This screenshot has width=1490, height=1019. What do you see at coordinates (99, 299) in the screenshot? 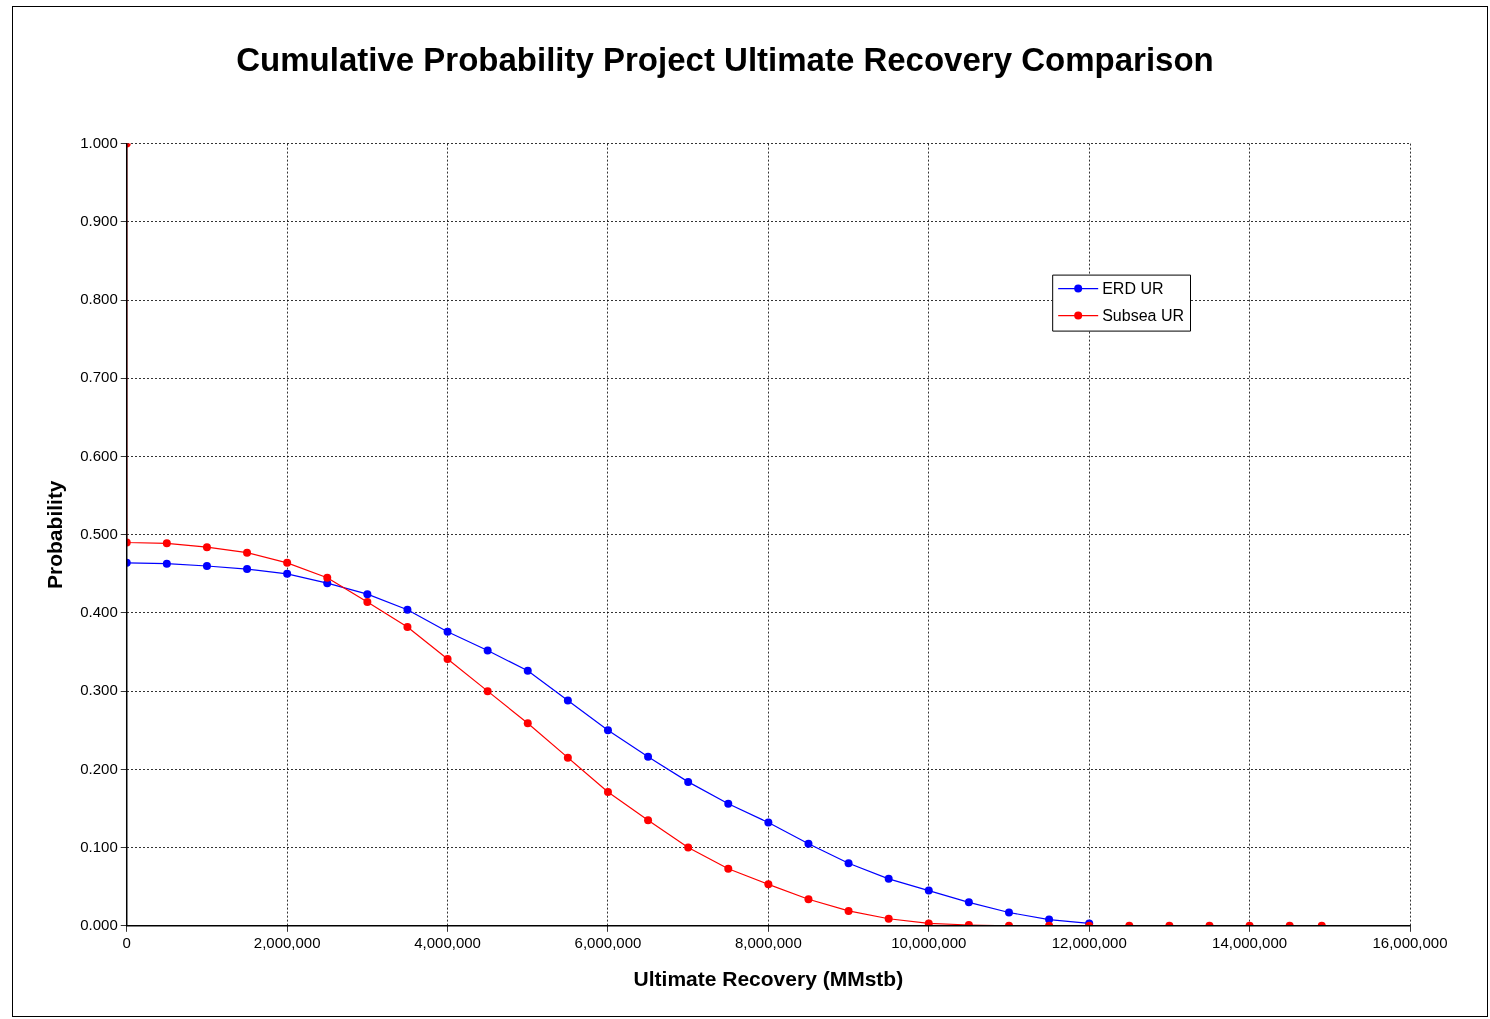
I see `y-tick-label: 0.800` at bounding box center [99, 299].